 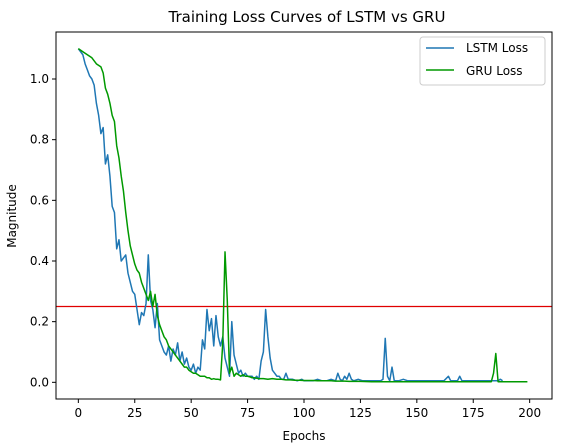 I want to click on x-tick-label: 50, so click(x=191, y=413).